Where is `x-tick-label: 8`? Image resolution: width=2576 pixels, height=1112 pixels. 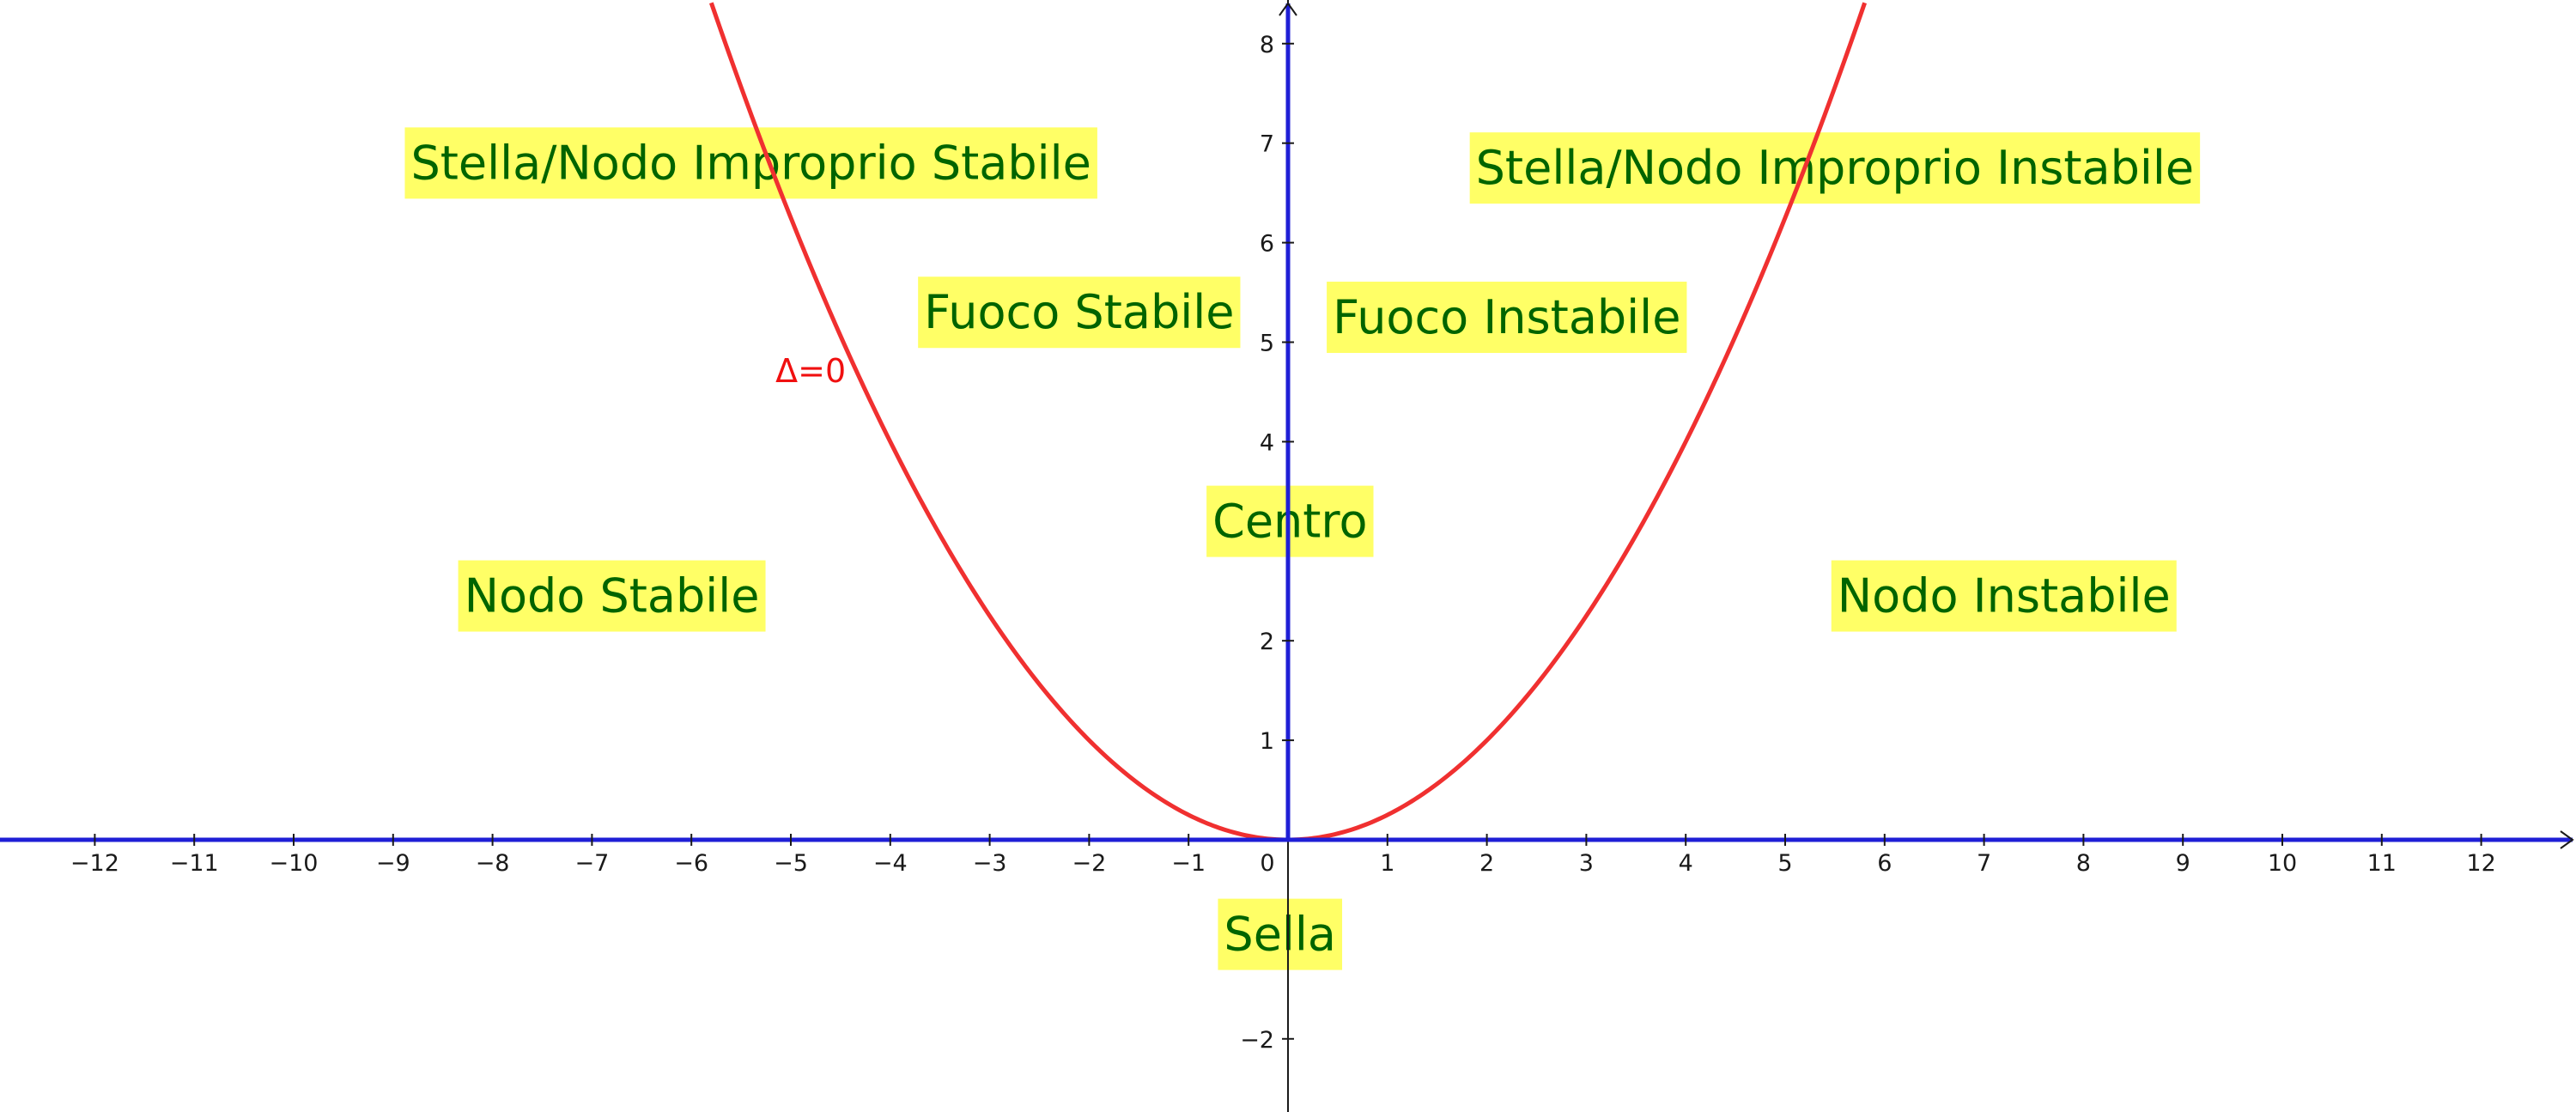 x-tick-label: 8 is located at coordinates (2083, 863).